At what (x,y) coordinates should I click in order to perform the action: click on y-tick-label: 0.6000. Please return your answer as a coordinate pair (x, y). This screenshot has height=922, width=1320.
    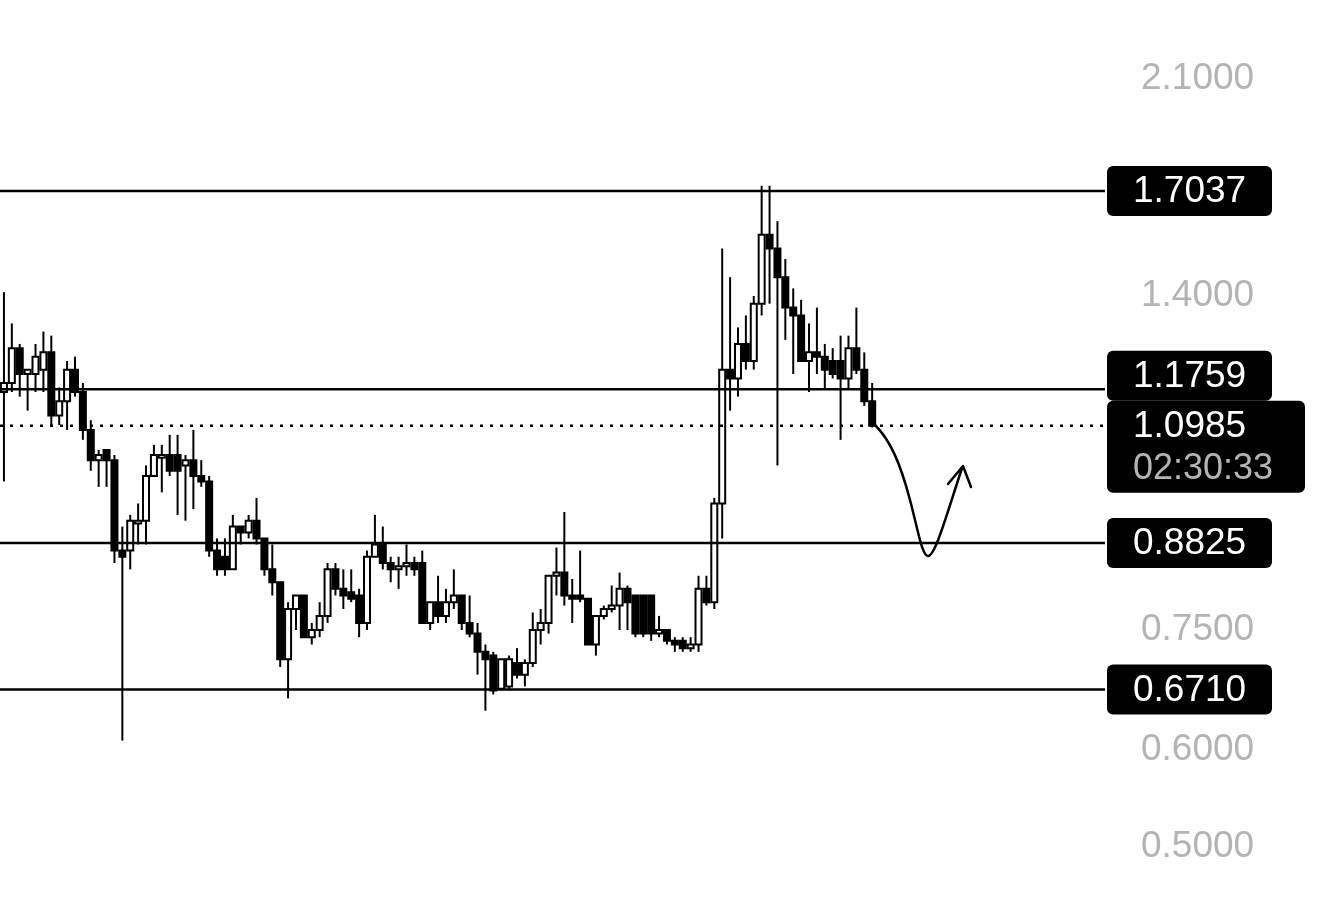
    Looking at the image, I should click on (1198, 747).